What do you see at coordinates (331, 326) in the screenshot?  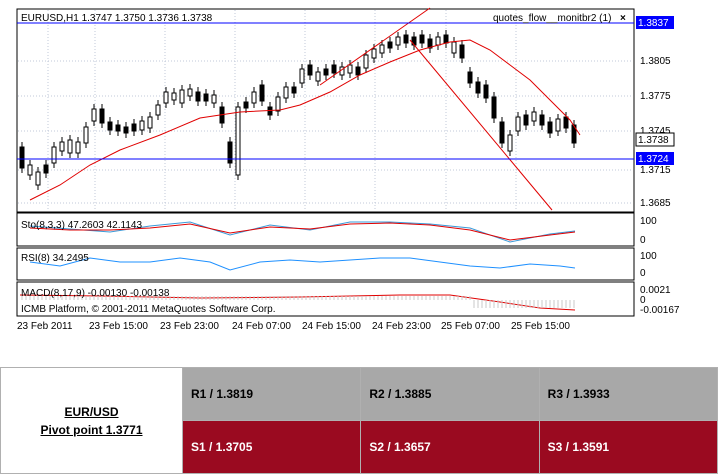 I see `time-label: 24 Feb 15:00` at bounding box center [331, 326].